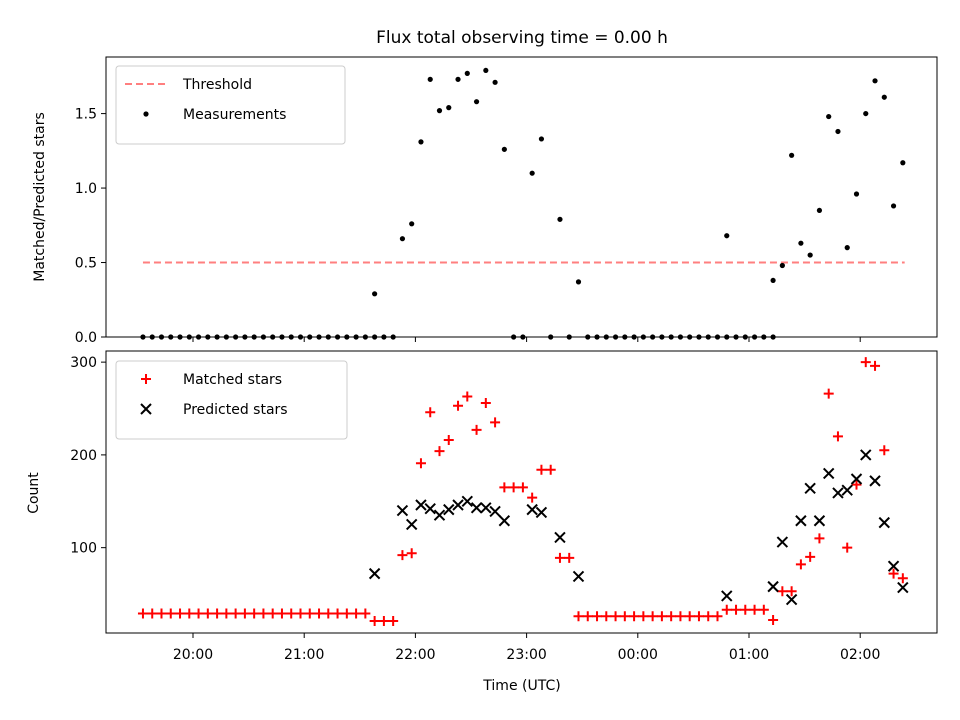 The width and height of the screenshot is (960, 720). Describe the element at coordinates (304, 655) in the screenshot. I see `x-tick-label: 21:00` at that location.